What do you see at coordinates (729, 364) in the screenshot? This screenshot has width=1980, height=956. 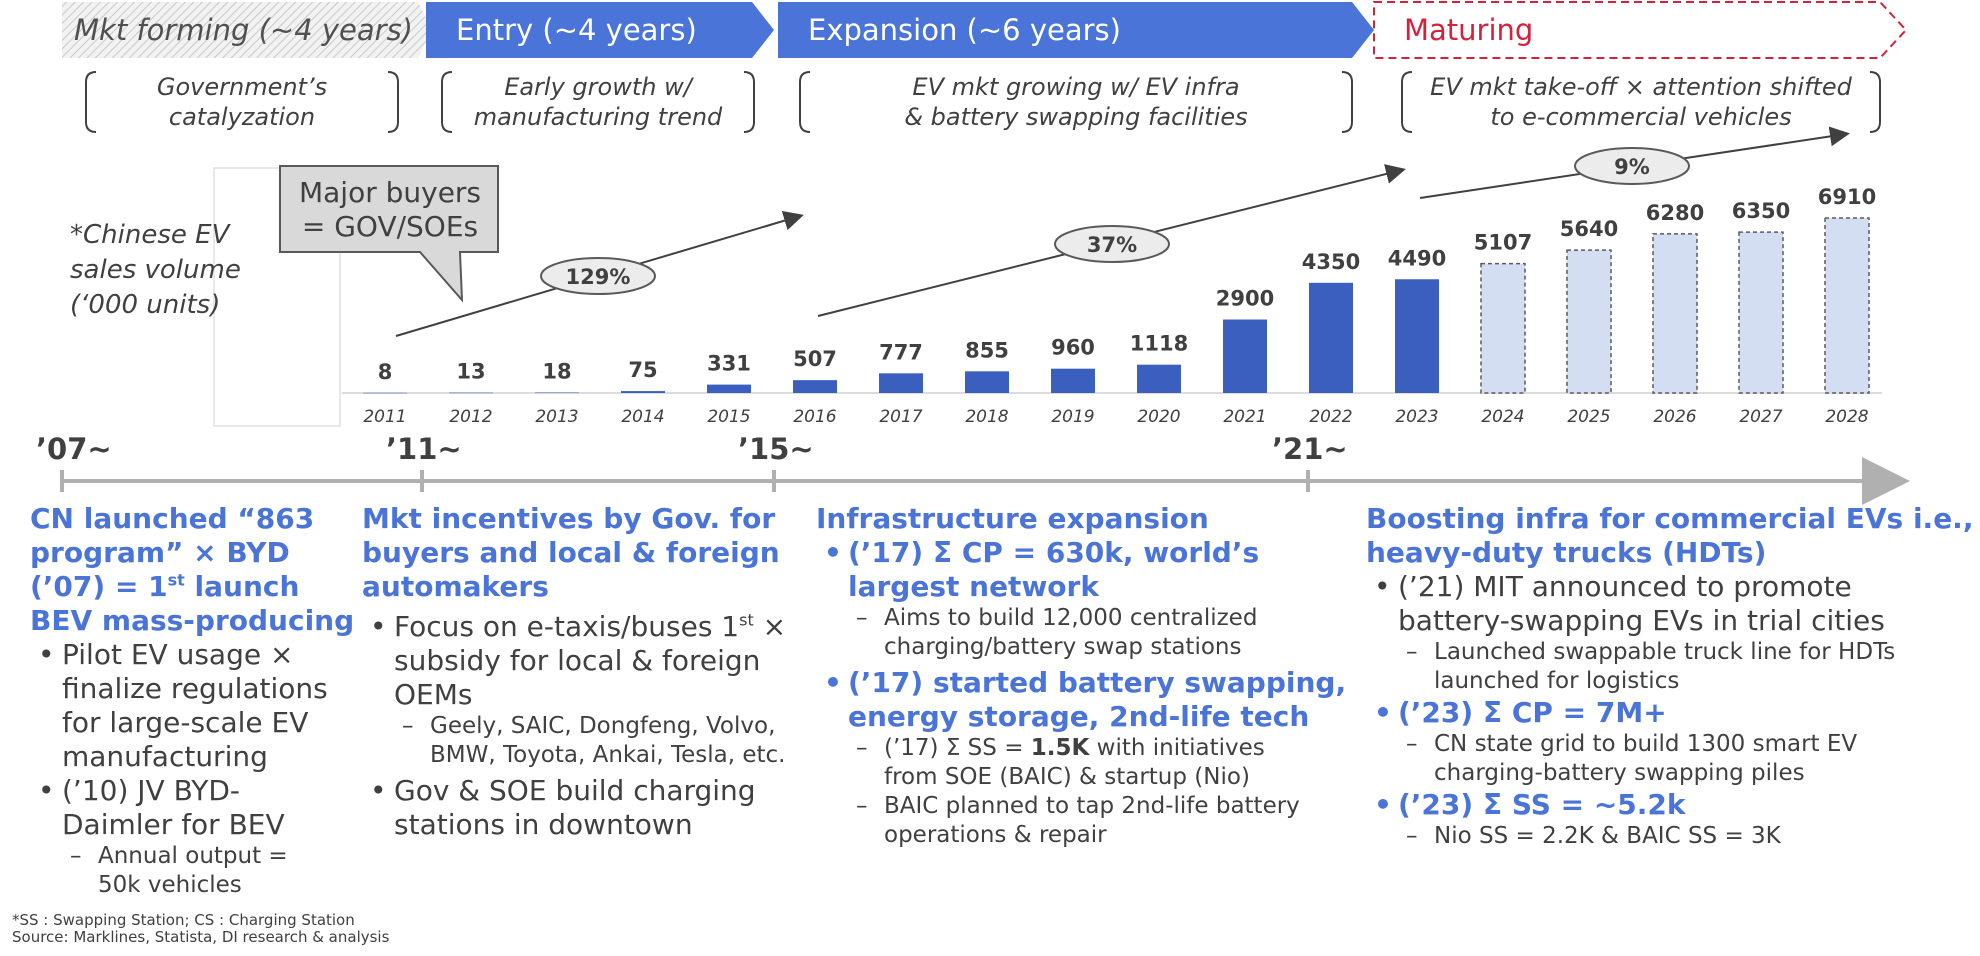 I see `value-label-2015: 331` at bounding box center [729, 364].